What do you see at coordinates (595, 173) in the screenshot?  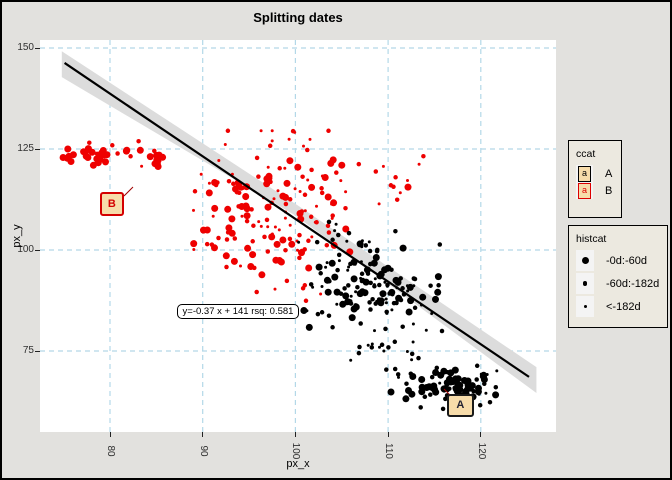 I see `legend-entry-A: a A` at bounding box center [595, 173].